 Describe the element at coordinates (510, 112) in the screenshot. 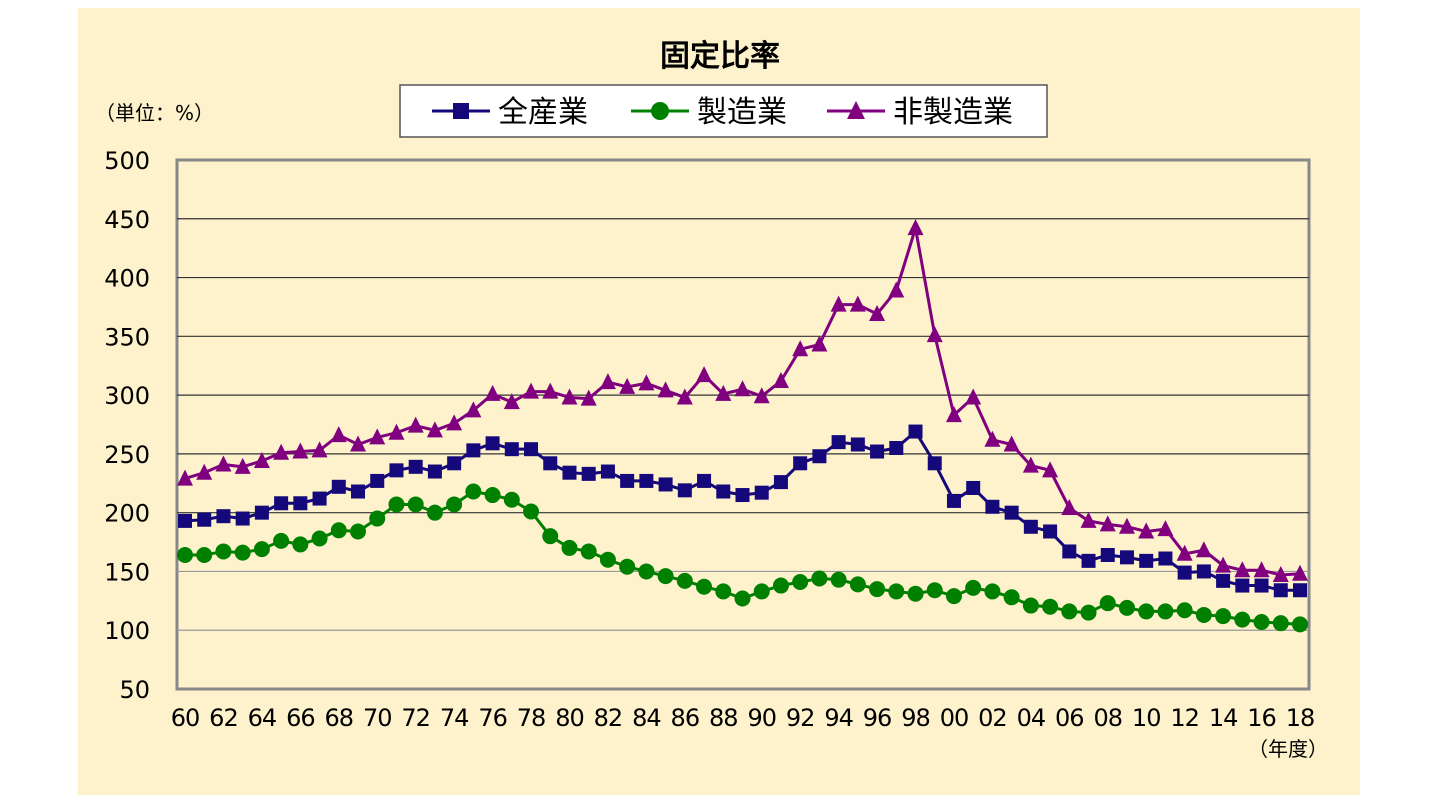

I see `legend-item: 全産業` at that location.